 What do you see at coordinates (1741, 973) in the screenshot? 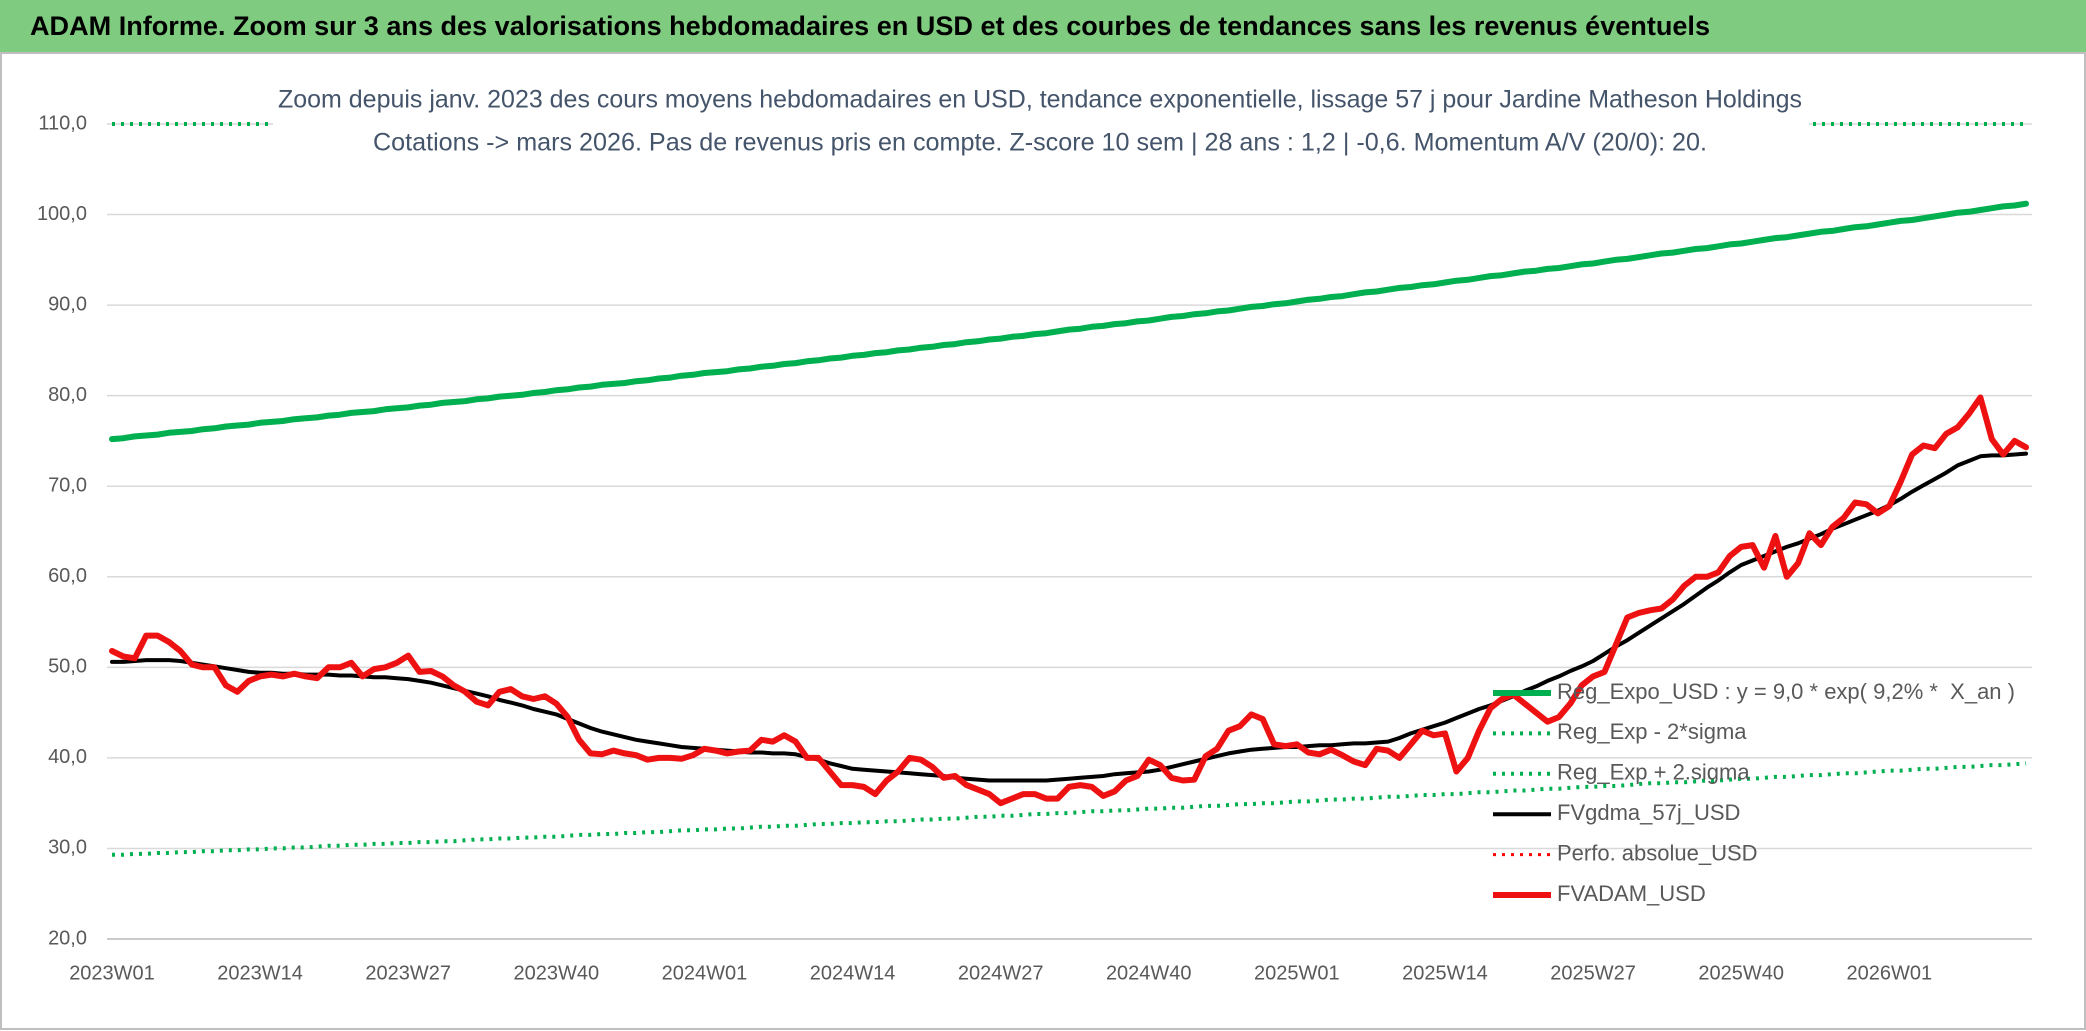
I see `x-tick-label: 2025W40` at bounding box center [1741, 973].